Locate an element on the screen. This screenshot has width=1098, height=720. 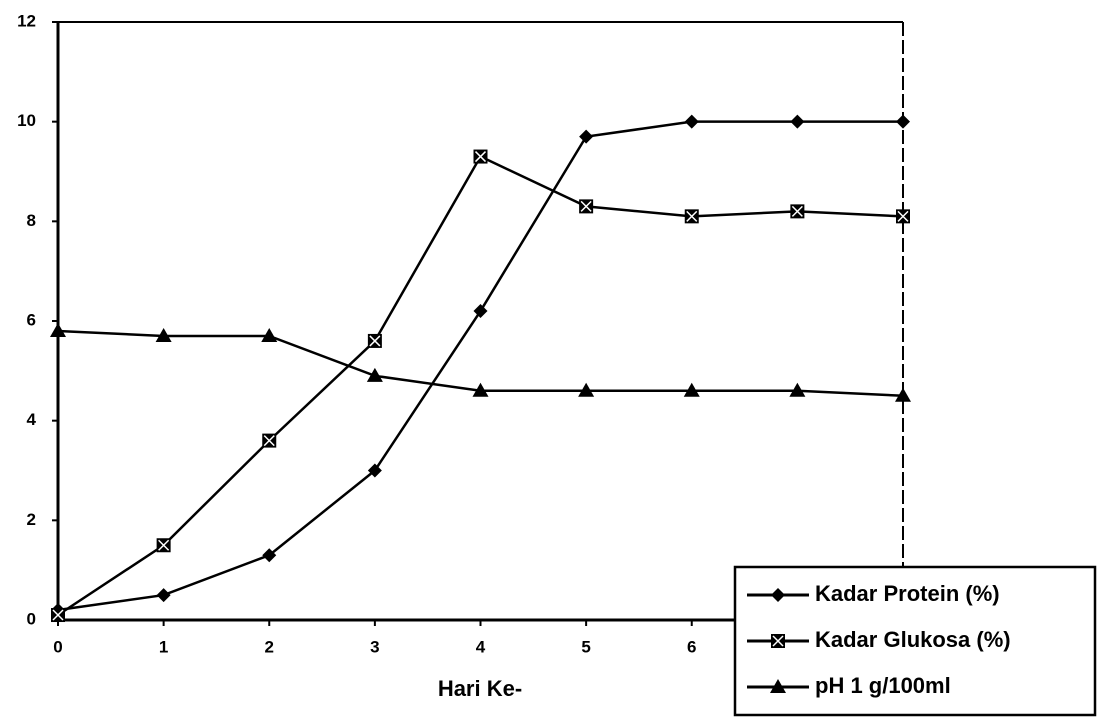
legend-label: Kadar Glukosa (%) is located at coordinates (913, 639).